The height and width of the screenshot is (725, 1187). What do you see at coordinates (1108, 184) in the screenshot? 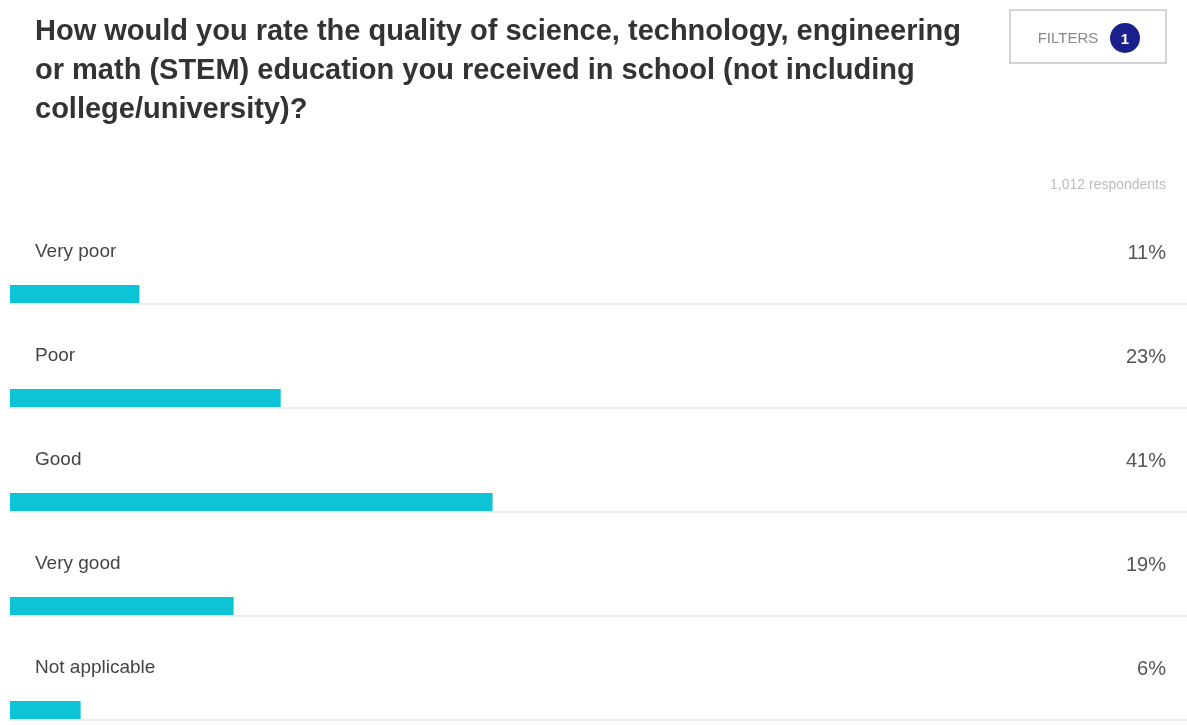
I see `chart-subtitle: 1,012 respondents` at bounding box center [1108, 184].